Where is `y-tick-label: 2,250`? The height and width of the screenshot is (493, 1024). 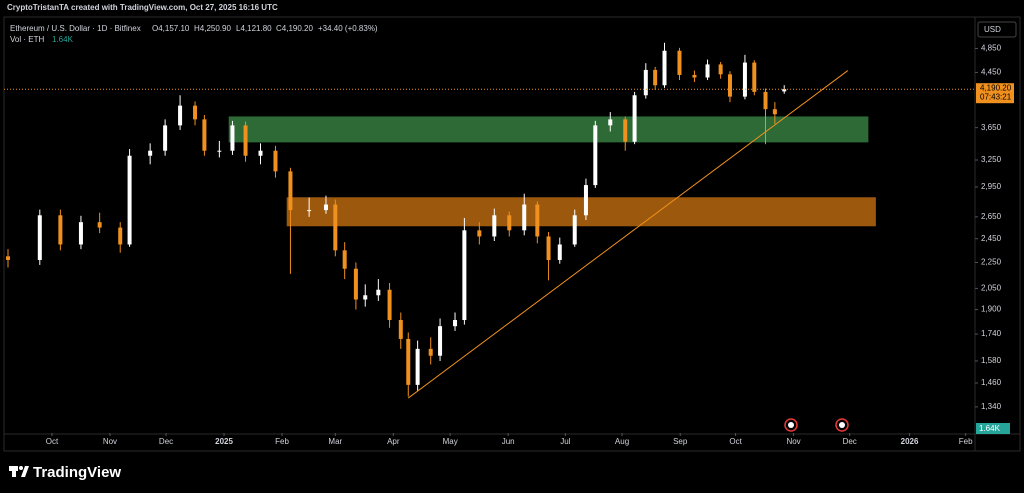 y-tick-label: 2,250 is located at coordinates (991, 262).